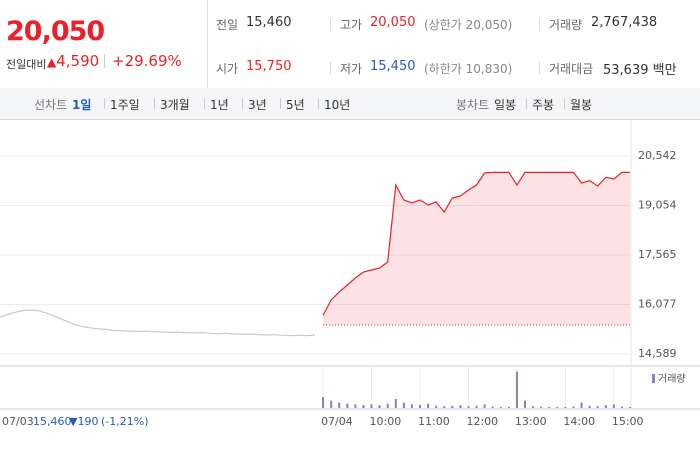 The image size is (700, 450). Describe the element at coordinates (55, 31) in the screenshot. I see `price: 20,050` at that location.